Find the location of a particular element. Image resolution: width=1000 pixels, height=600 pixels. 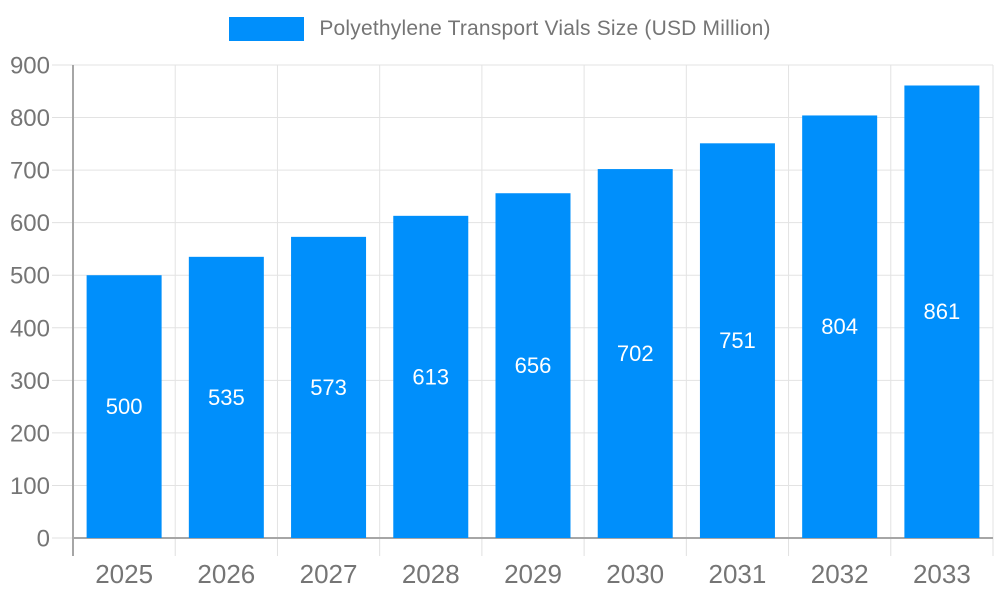

bar-value-label-2033: 861 is located at coordinates (942, 311).